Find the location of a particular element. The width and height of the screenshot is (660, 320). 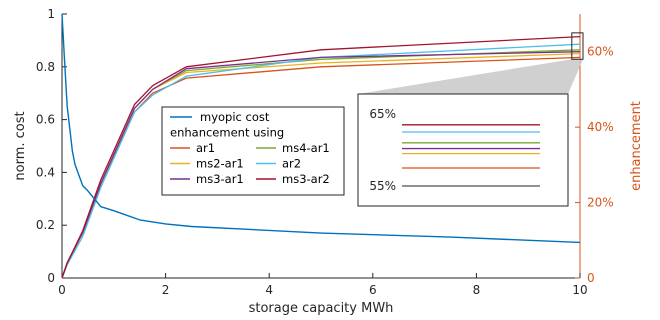

y-tick-label-right: 0 is located at coordinates (591, 278).